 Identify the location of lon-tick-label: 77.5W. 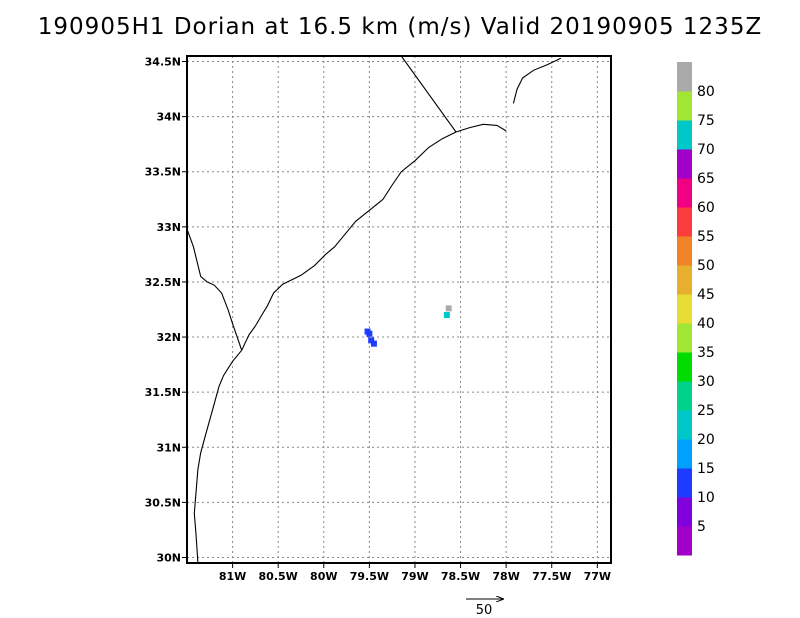
(551, 576).